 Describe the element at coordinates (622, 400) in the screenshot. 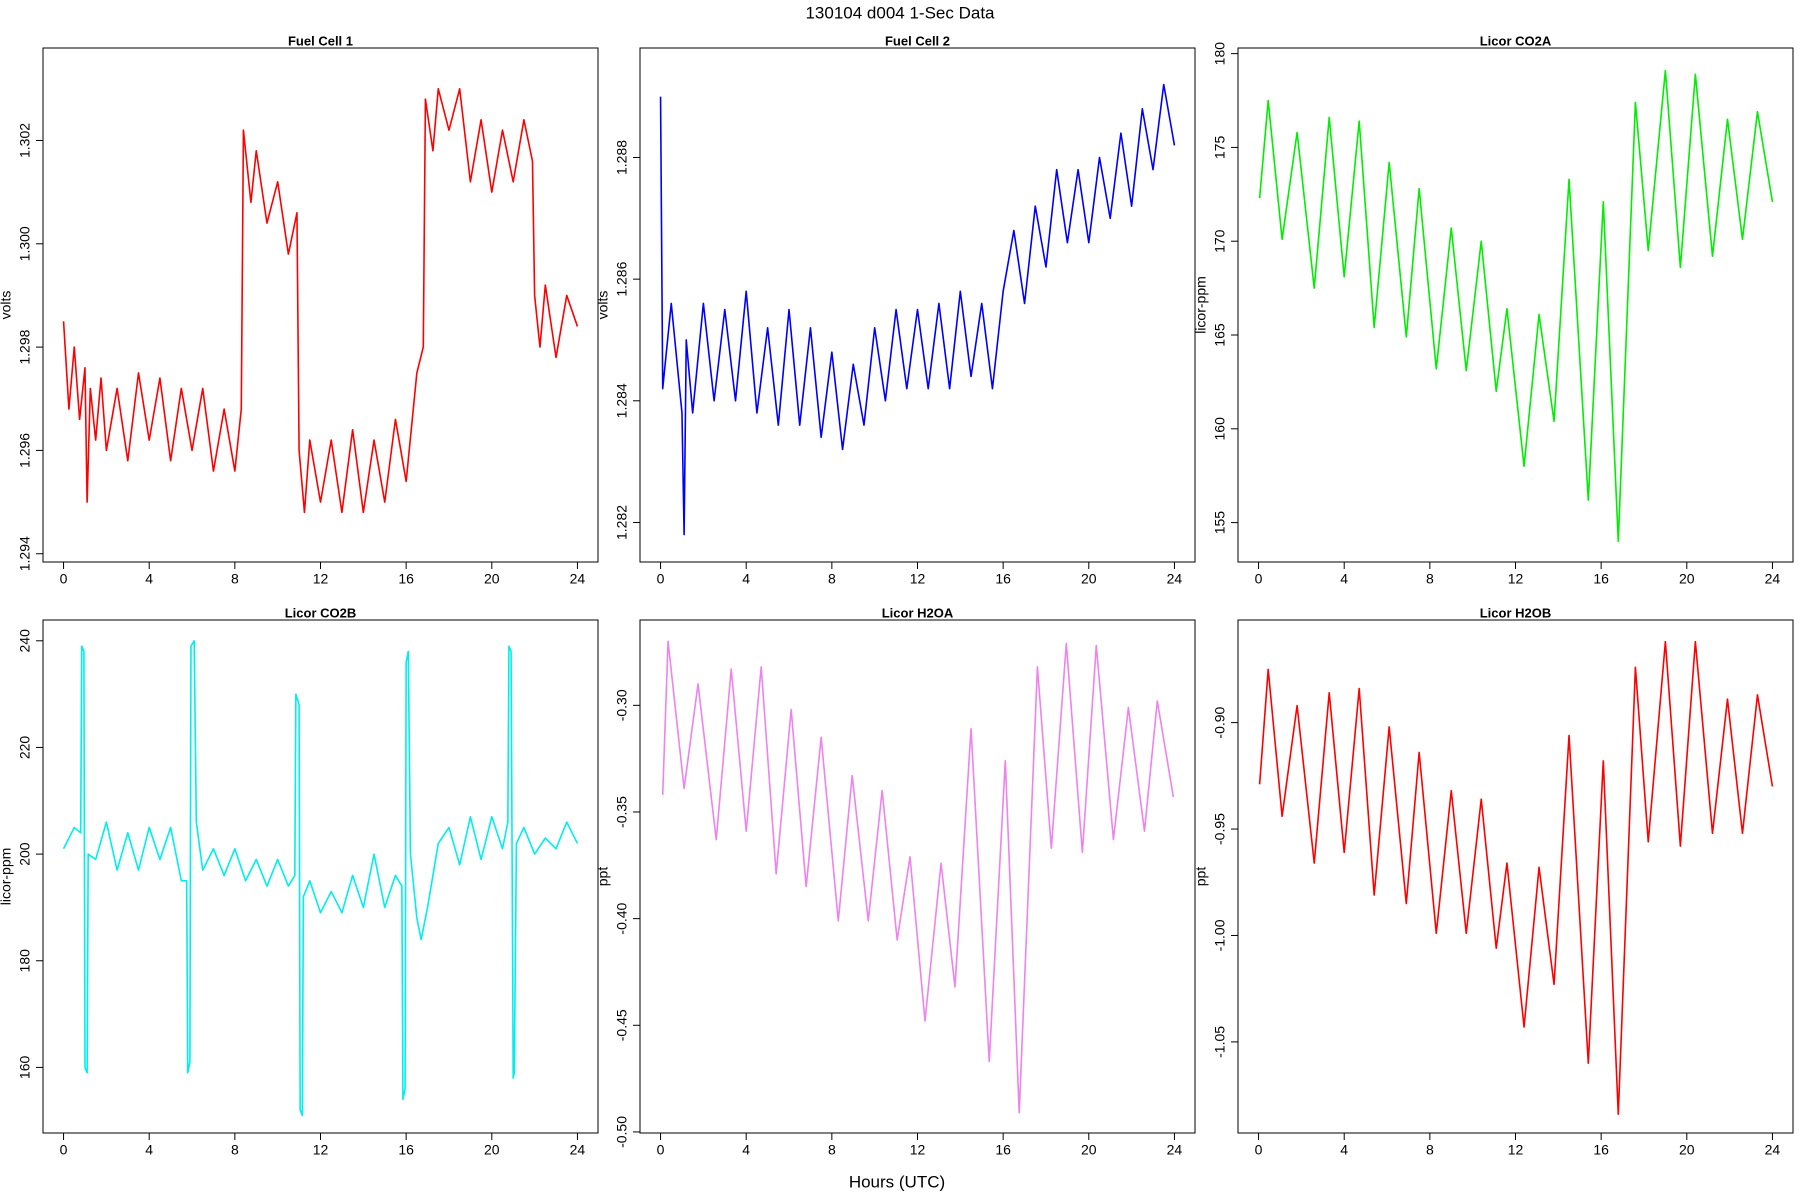

I see `y-tick-label: 1.284` at that location.